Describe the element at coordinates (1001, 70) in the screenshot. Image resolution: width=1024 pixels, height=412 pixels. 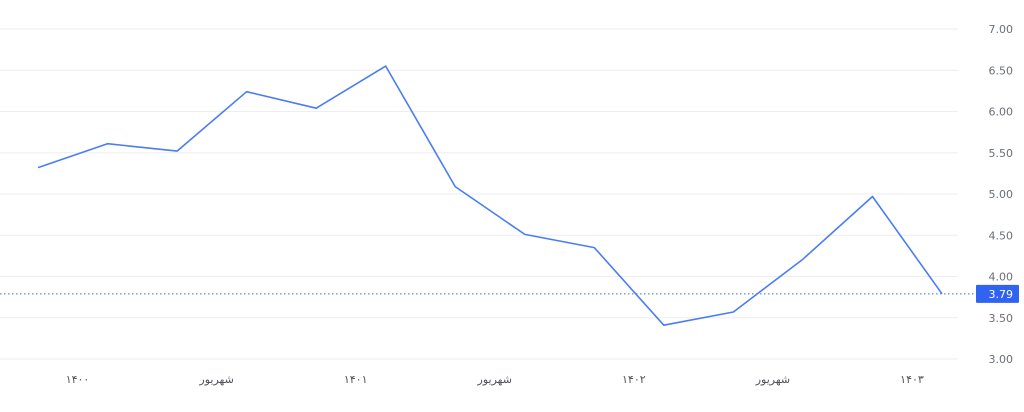
I see `y-tick-label: 6.50` at that location.